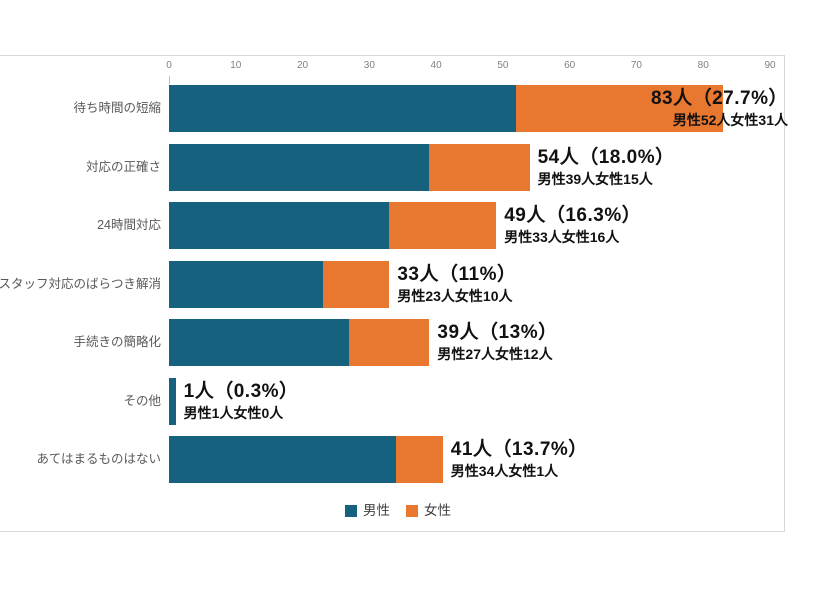  I want to click on bar-breakdown-label: 男性52人女性31人, so click(730, 120).